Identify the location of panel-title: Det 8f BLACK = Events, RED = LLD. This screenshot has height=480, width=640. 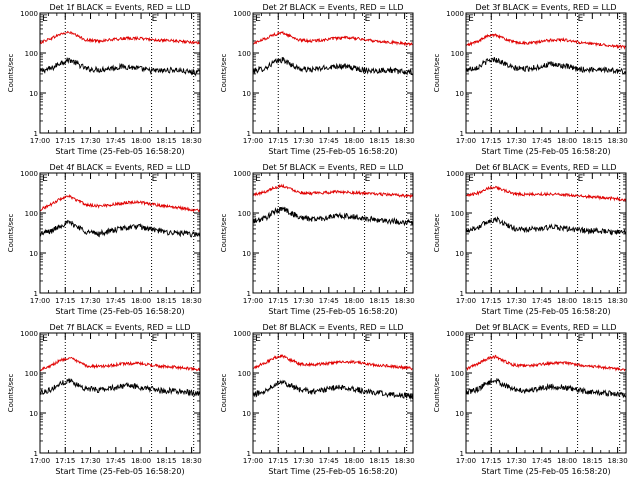
(332, 327).